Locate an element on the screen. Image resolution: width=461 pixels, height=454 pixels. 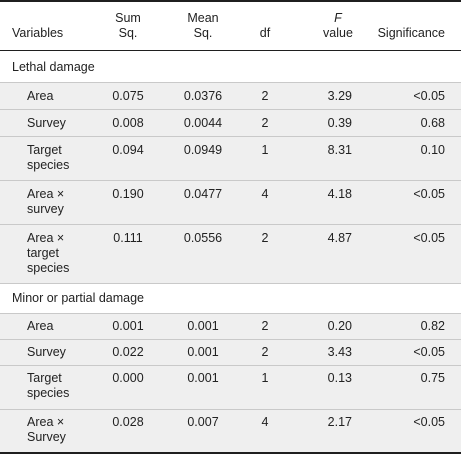
table-row: Area × survey 0.190 0.0477 4 4.18 <0.05 is located at coordinates (230, 202).